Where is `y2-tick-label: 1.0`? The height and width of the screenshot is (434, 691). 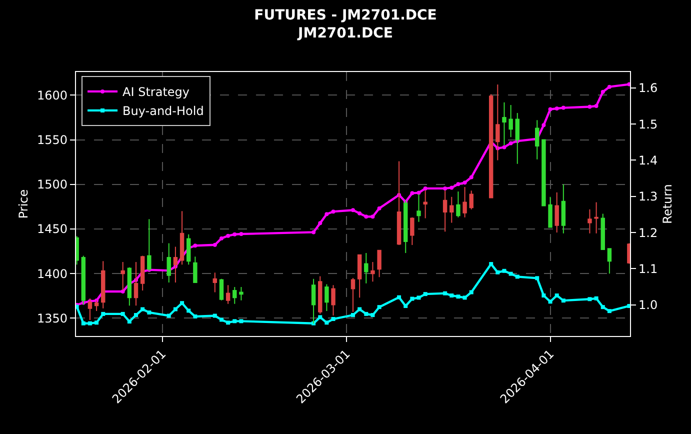
y2-tick-label: 1.0 is located at coordinates (648, 305).